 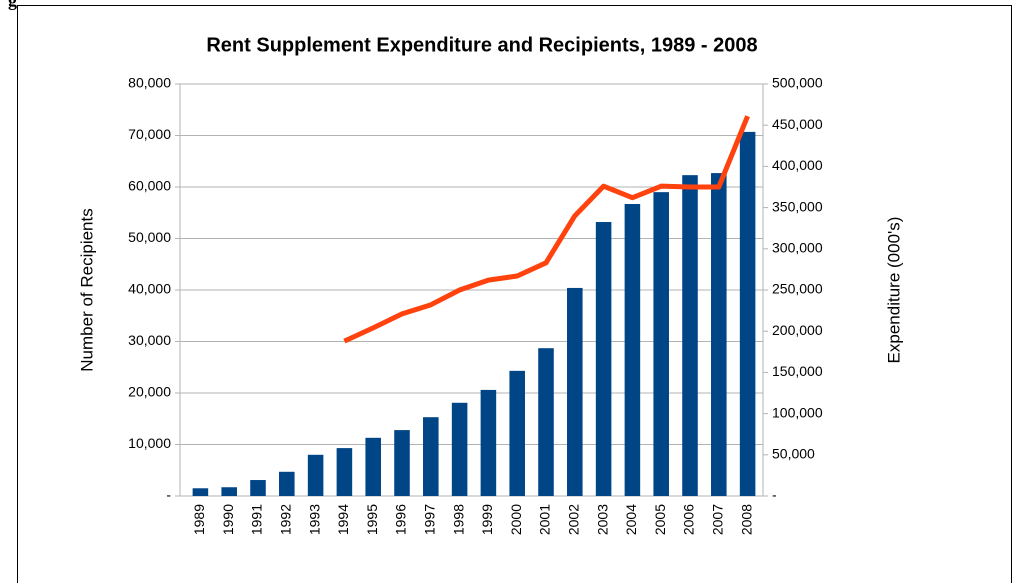 I want to click on x-tick-label: 1998, so click(x=458, y=519).